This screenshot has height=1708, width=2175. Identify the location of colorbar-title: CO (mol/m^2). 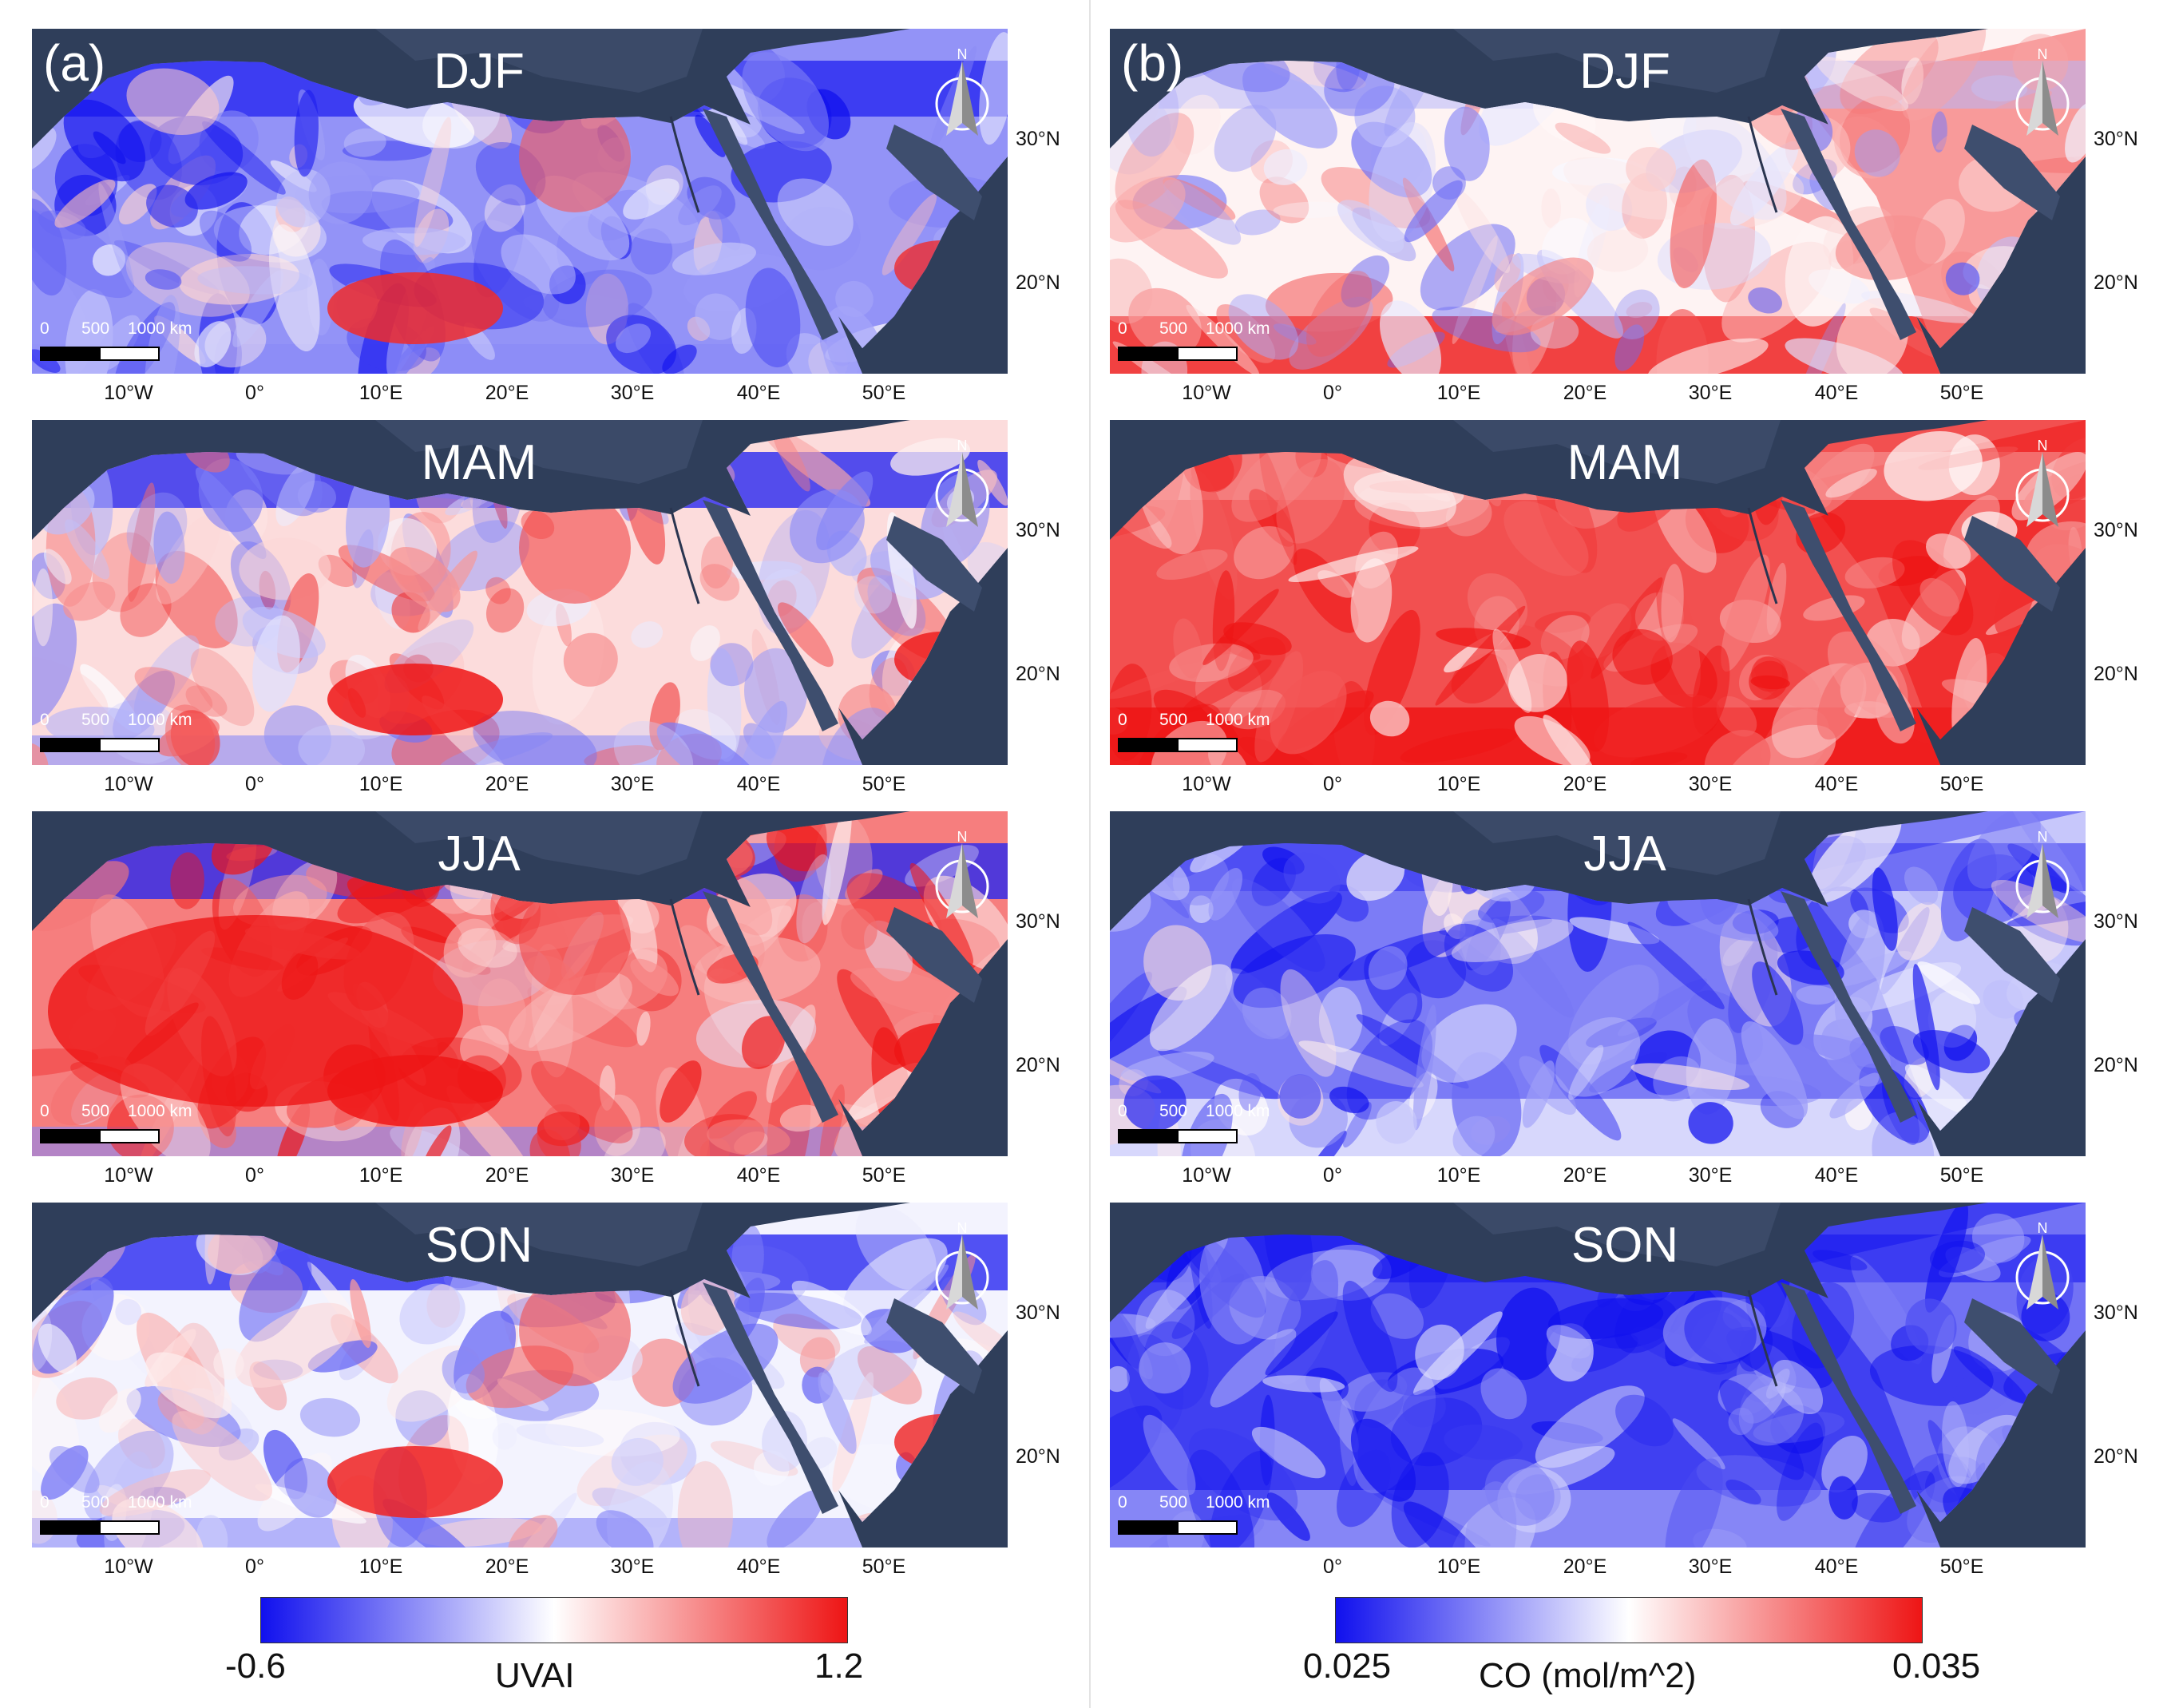
(1588, 1675).